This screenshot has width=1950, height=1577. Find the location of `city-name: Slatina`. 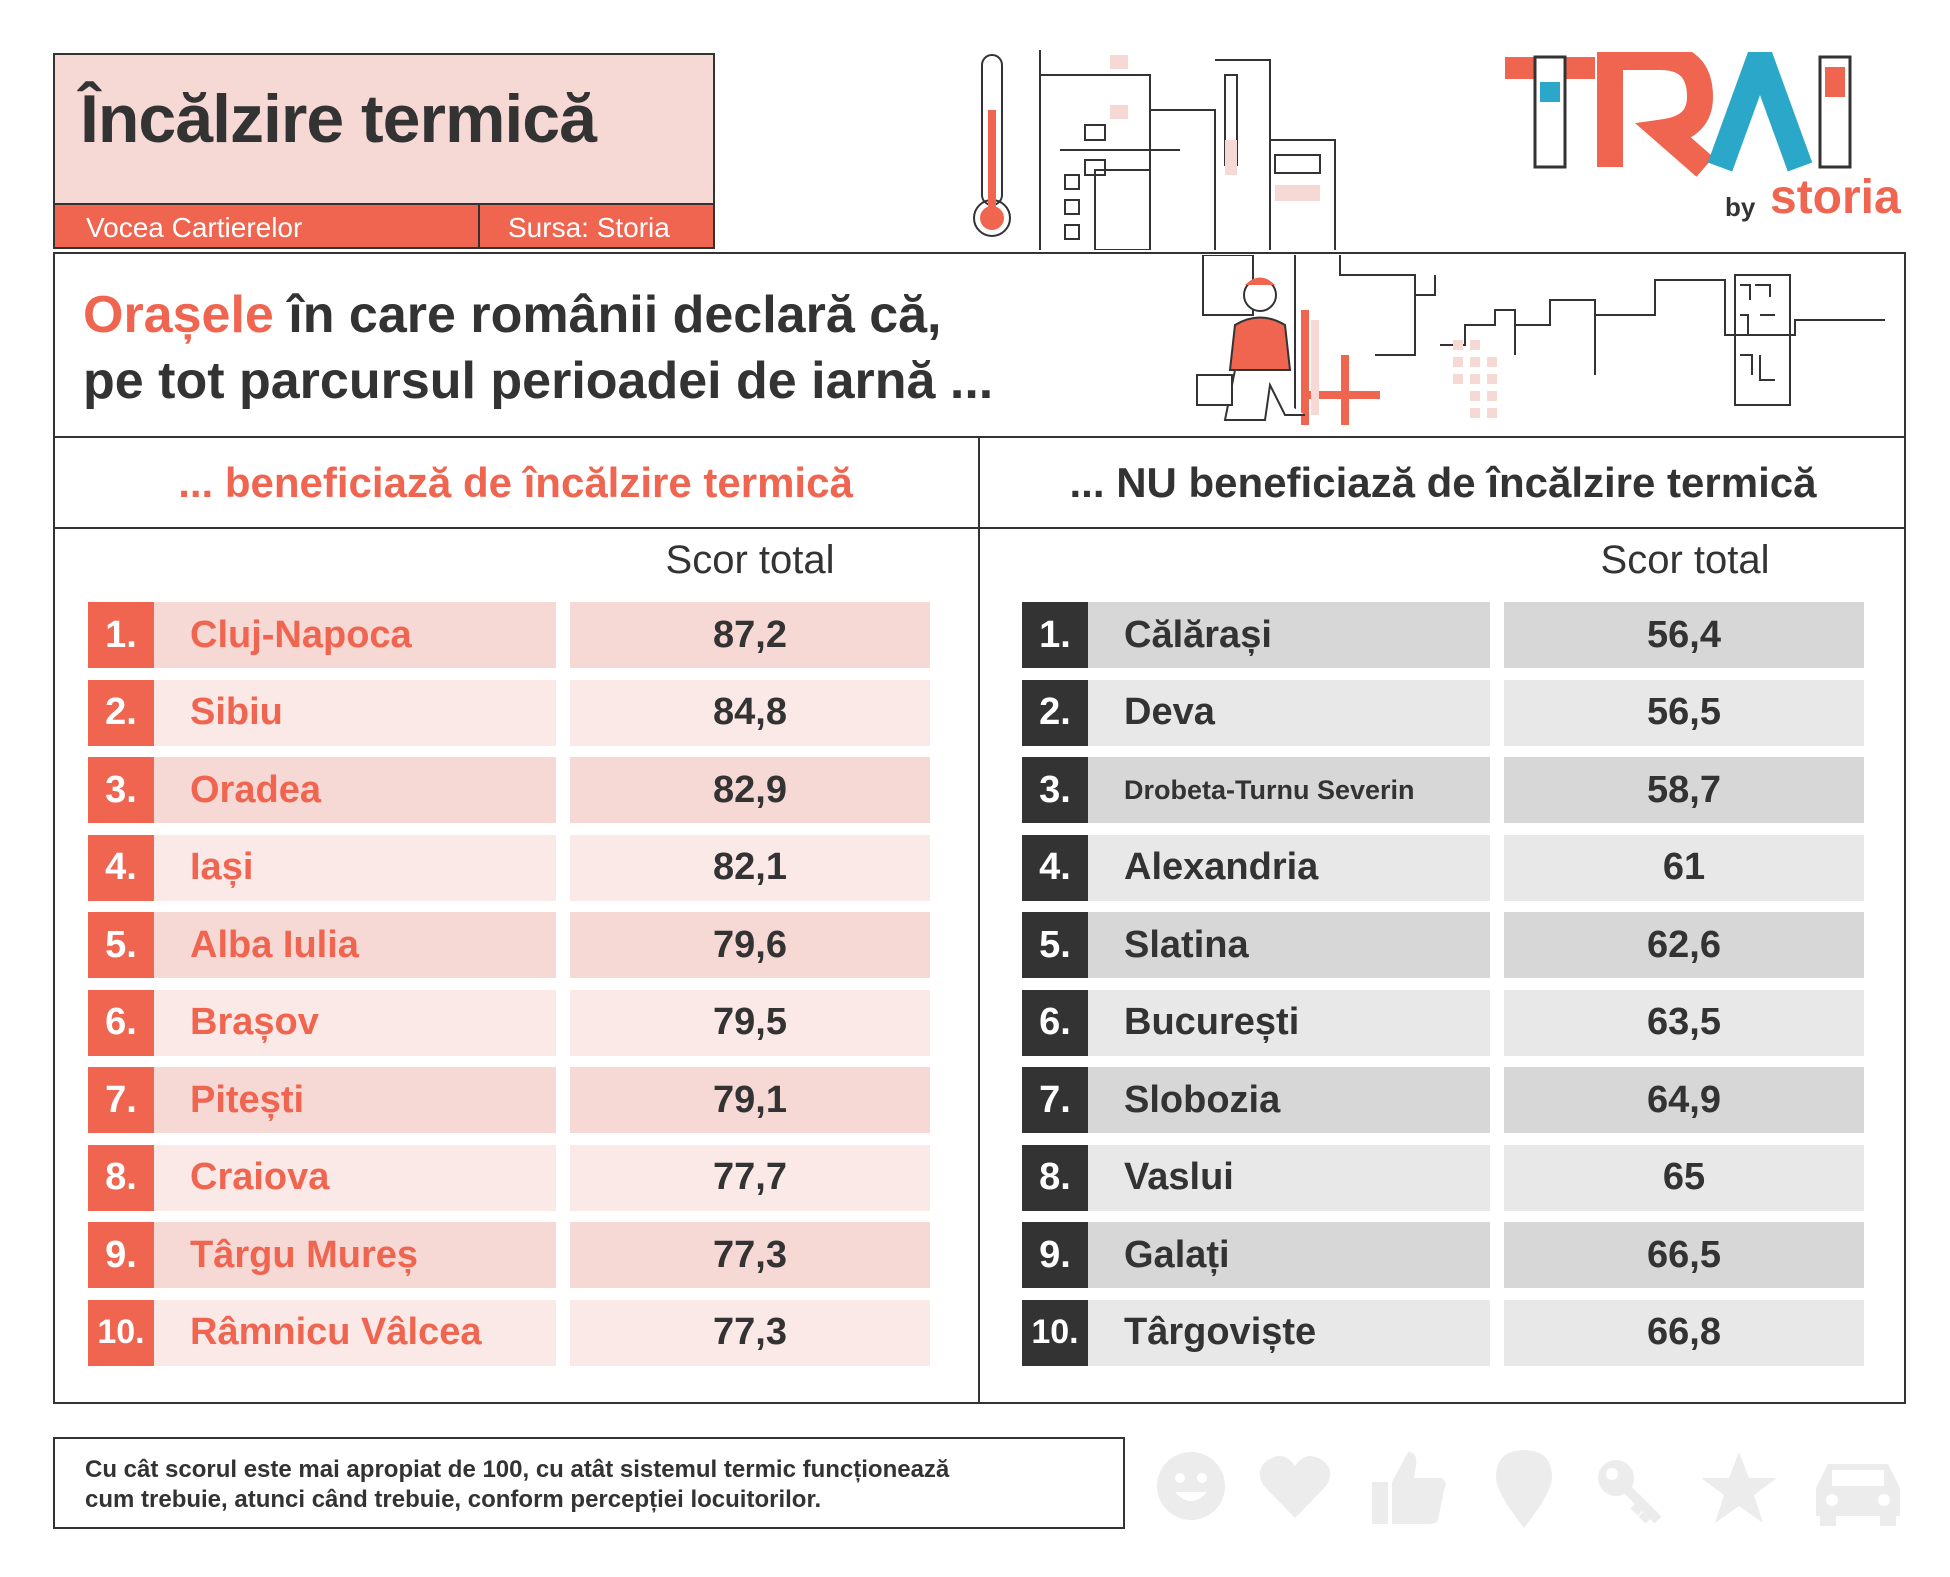

city-name: Slatina is located at coordinates (1289, 945).